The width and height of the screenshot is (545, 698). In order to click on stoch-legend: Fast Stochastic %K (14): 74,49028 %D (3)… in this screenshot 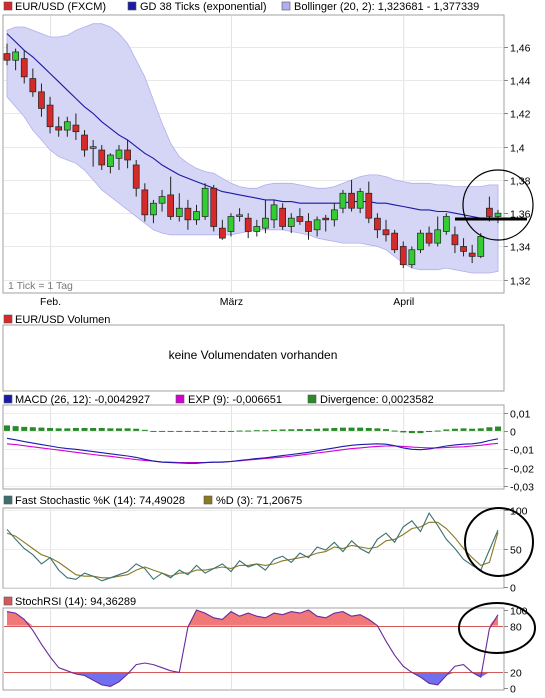, I will do `click(152, 501)`.